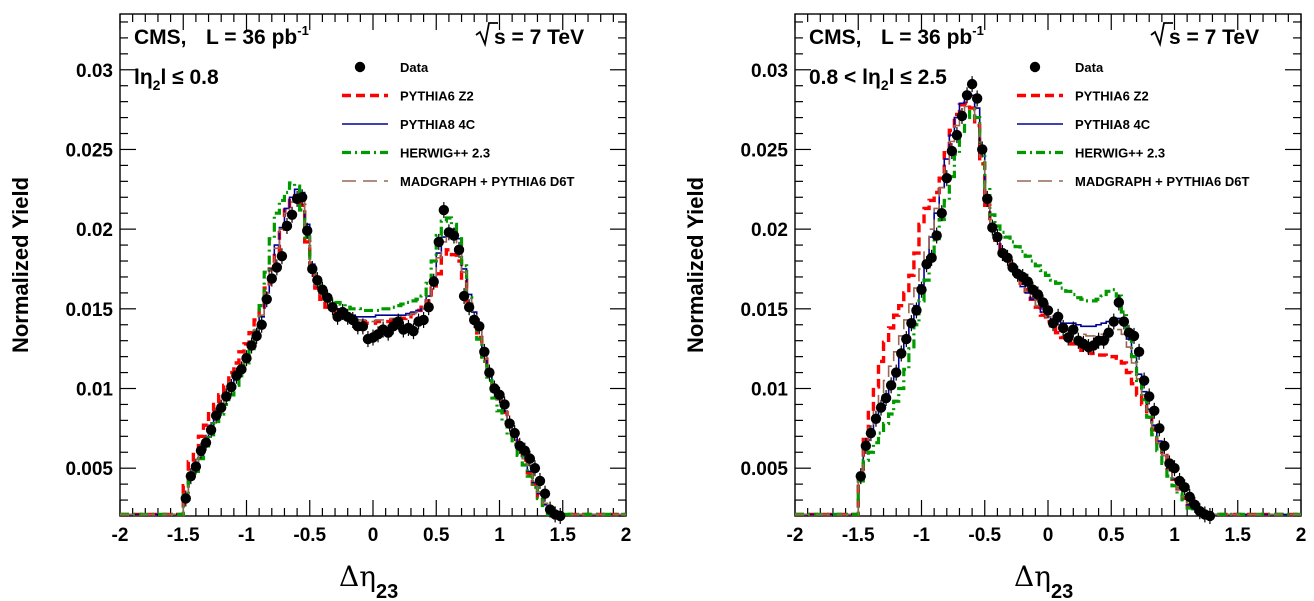  I want to click on sqrt-symbol, so click(486, 35).